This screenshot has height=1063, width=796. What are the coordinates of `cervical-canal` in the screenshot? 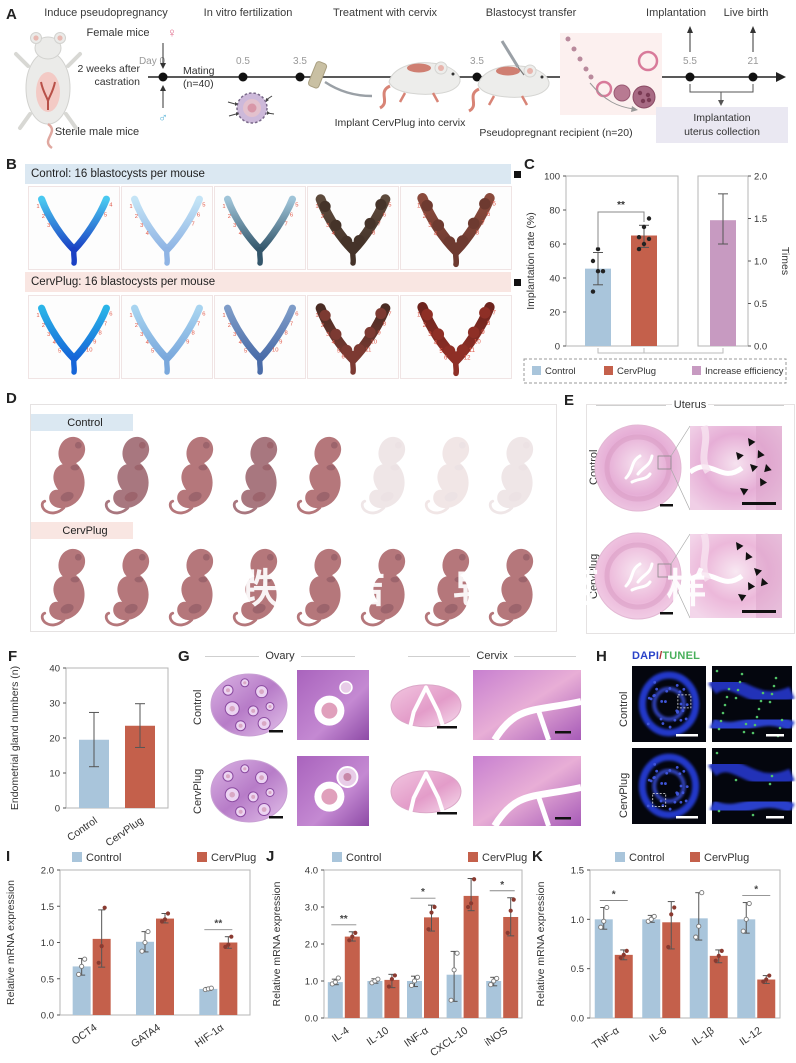 It's located at (427, 708).